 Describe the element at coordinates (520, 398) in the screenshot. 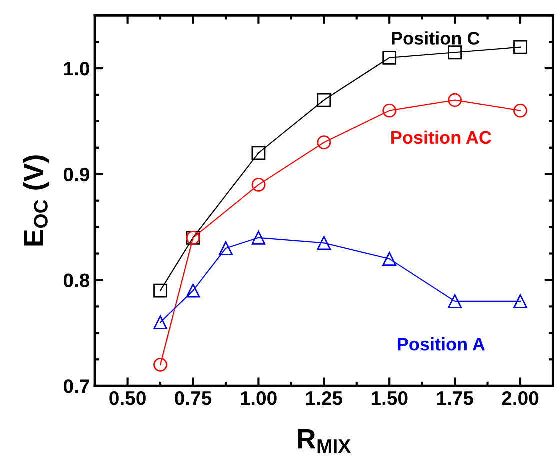

I see `x-tick-label: 2.00` at that location.